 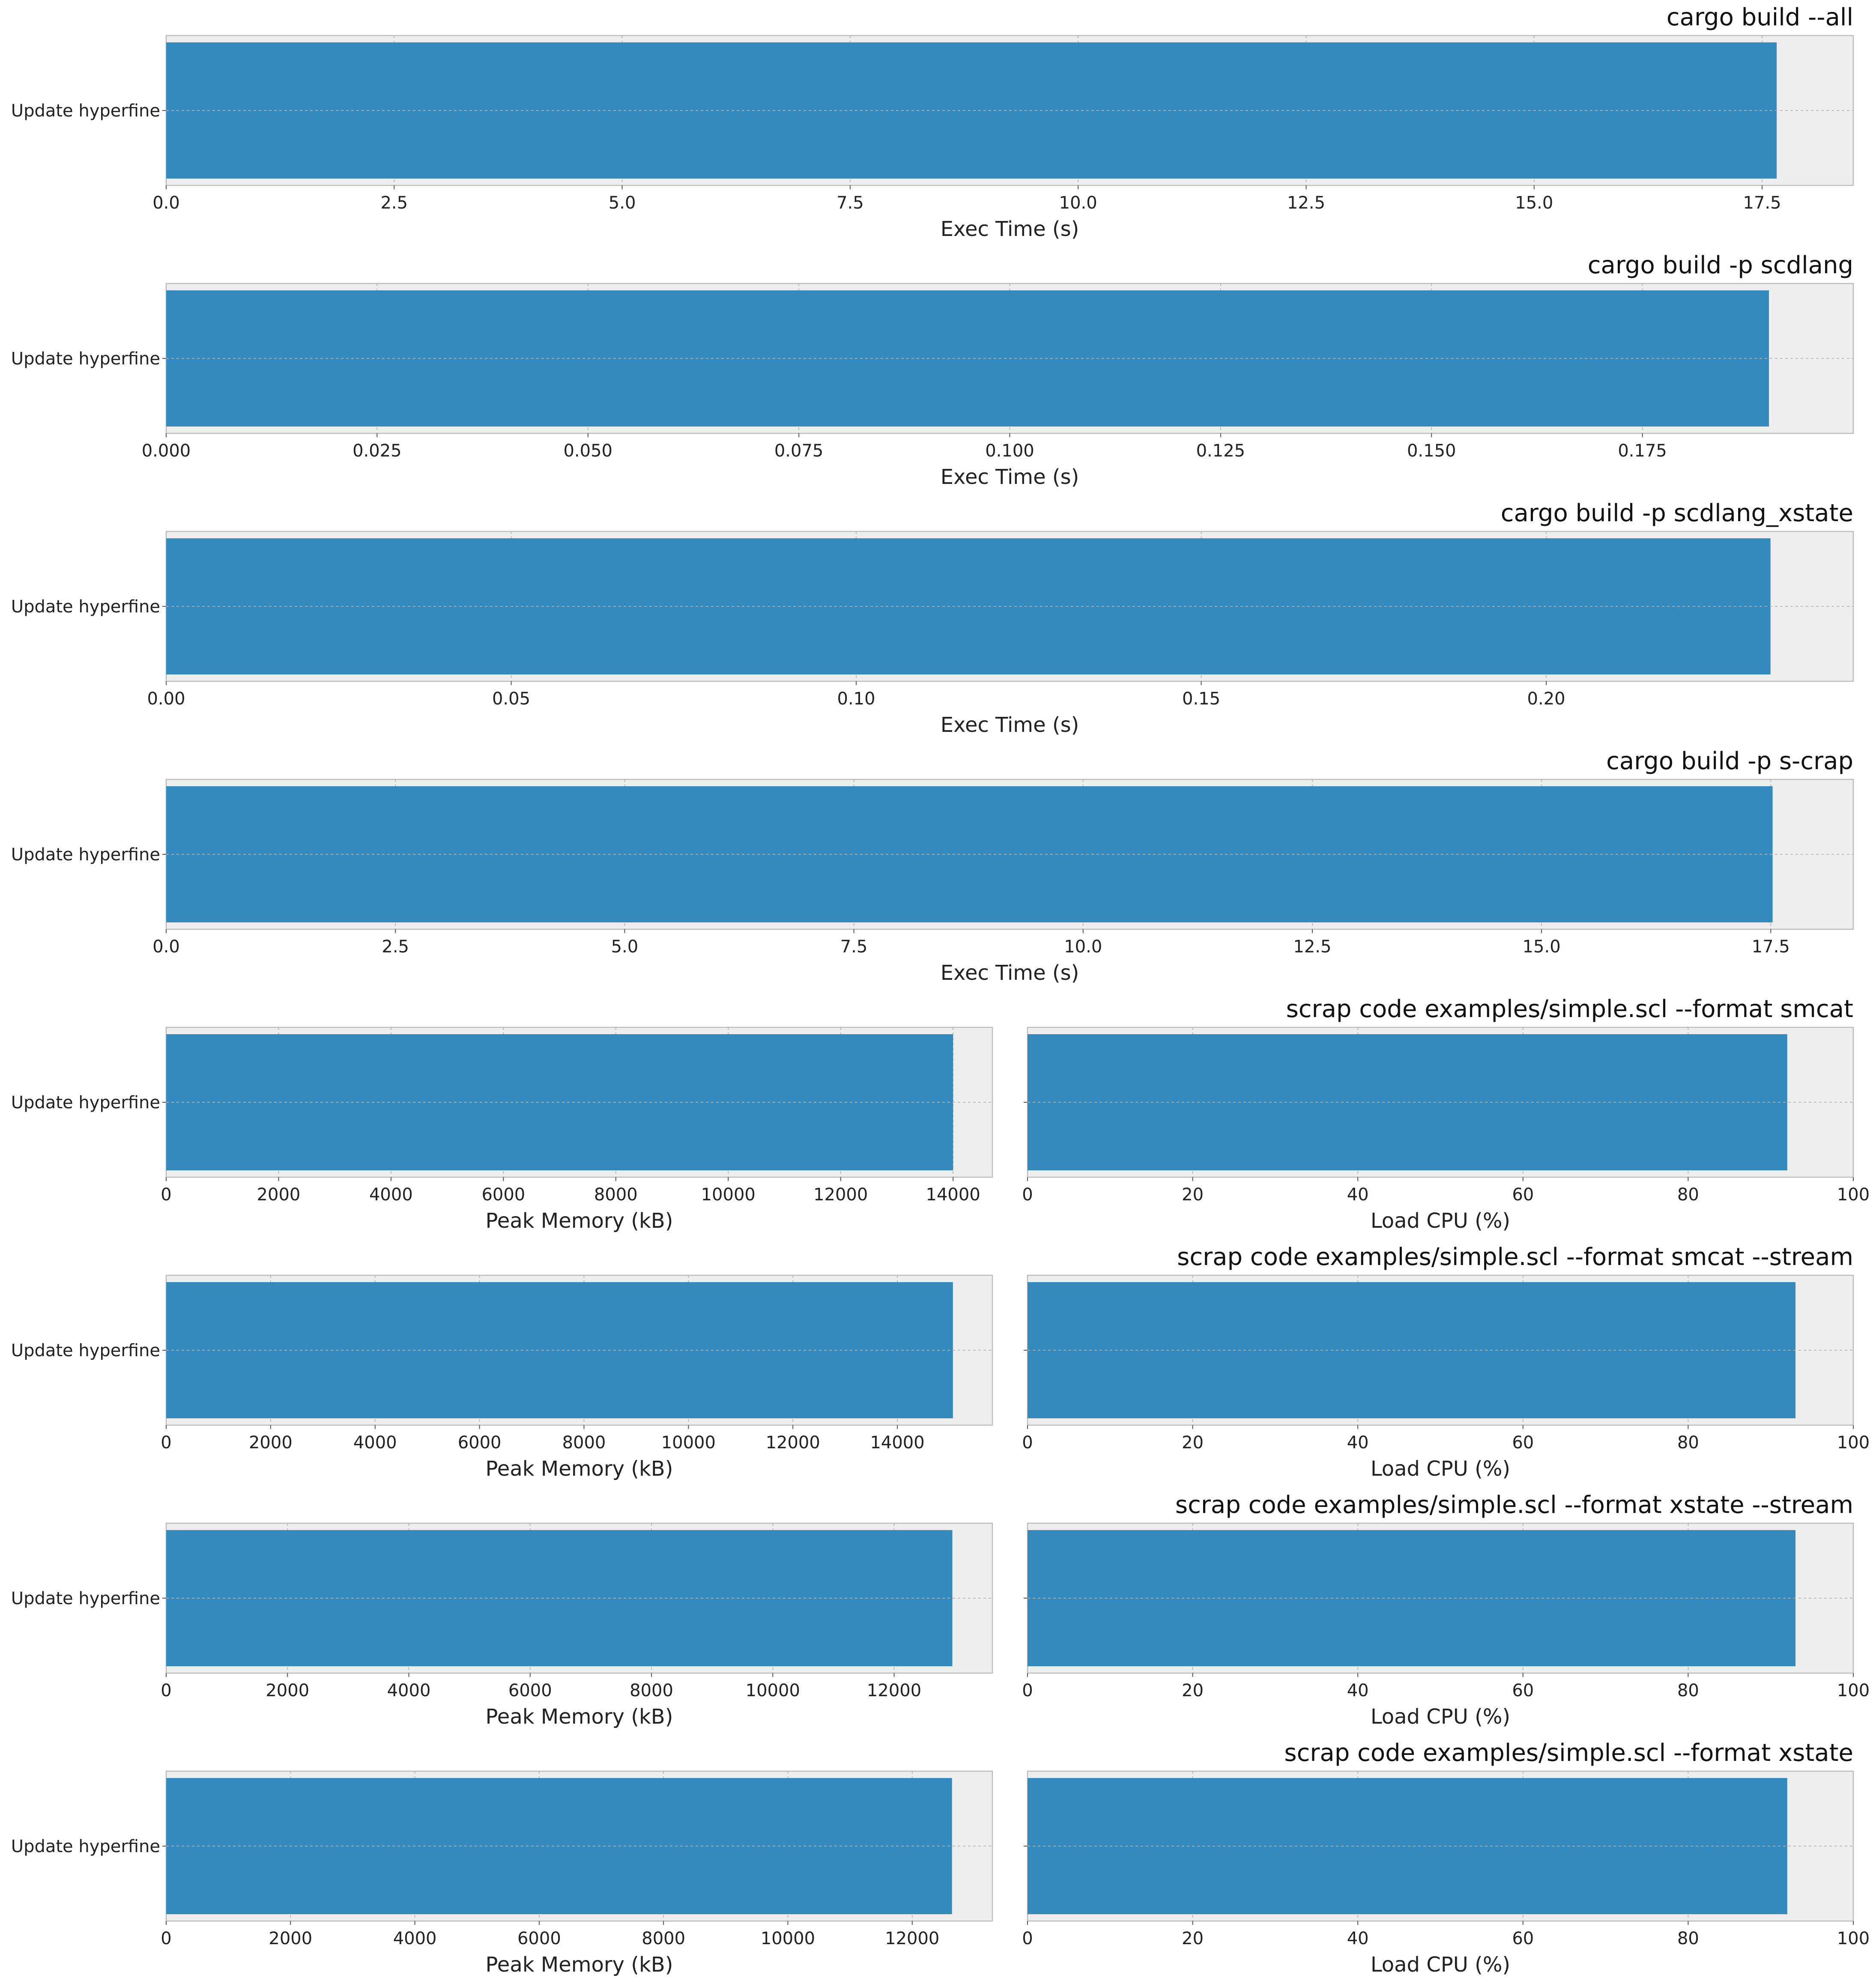 I want to click on x-tick-label: 0.150, so click(x=1431, y=451).